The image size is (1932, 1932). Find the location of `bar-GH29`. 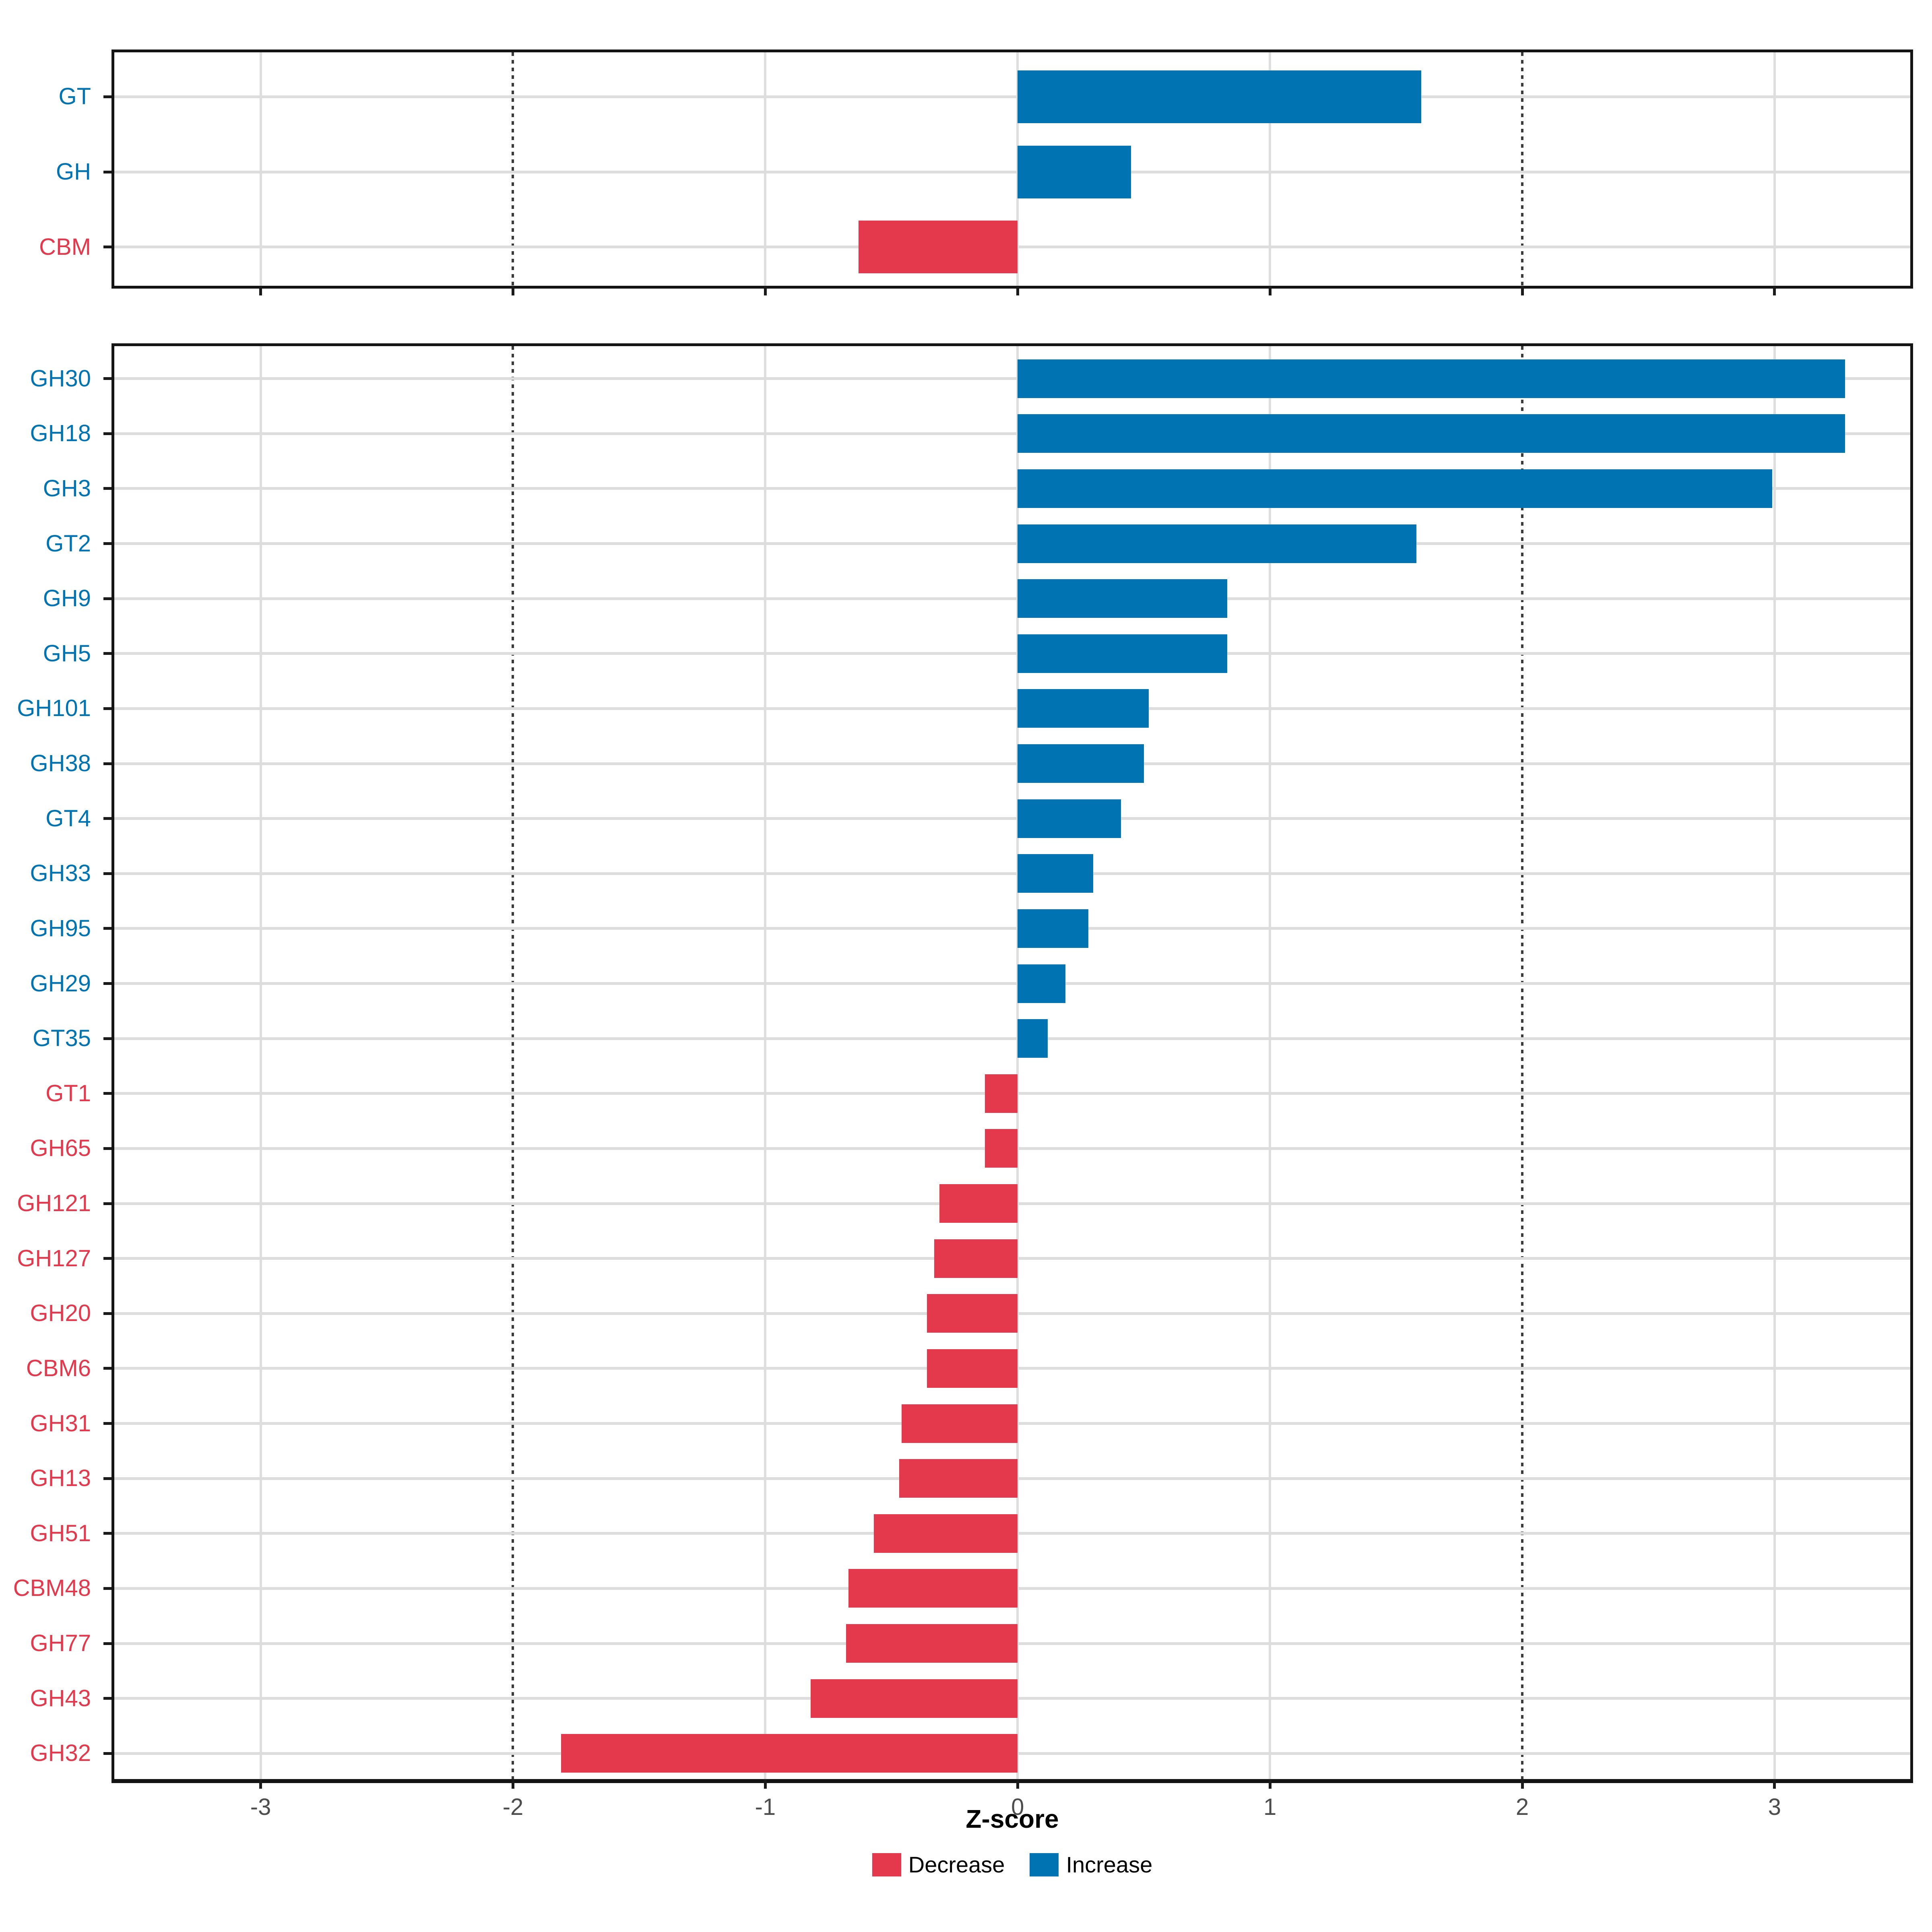

bar-GH29 is located at coordinates (1042, 983).